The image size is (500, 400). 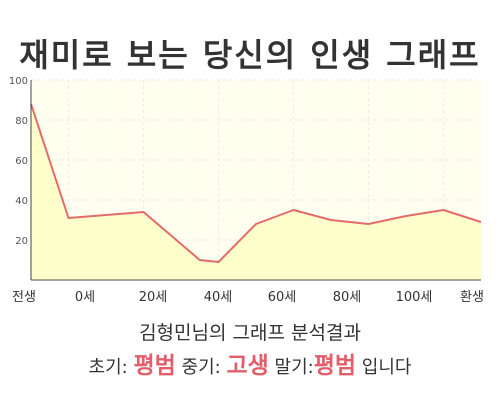 What do you see at coordinates (472, 297) in the screenshot?
I see `x-tick-label: 환생` at bounding box center [472, 297].